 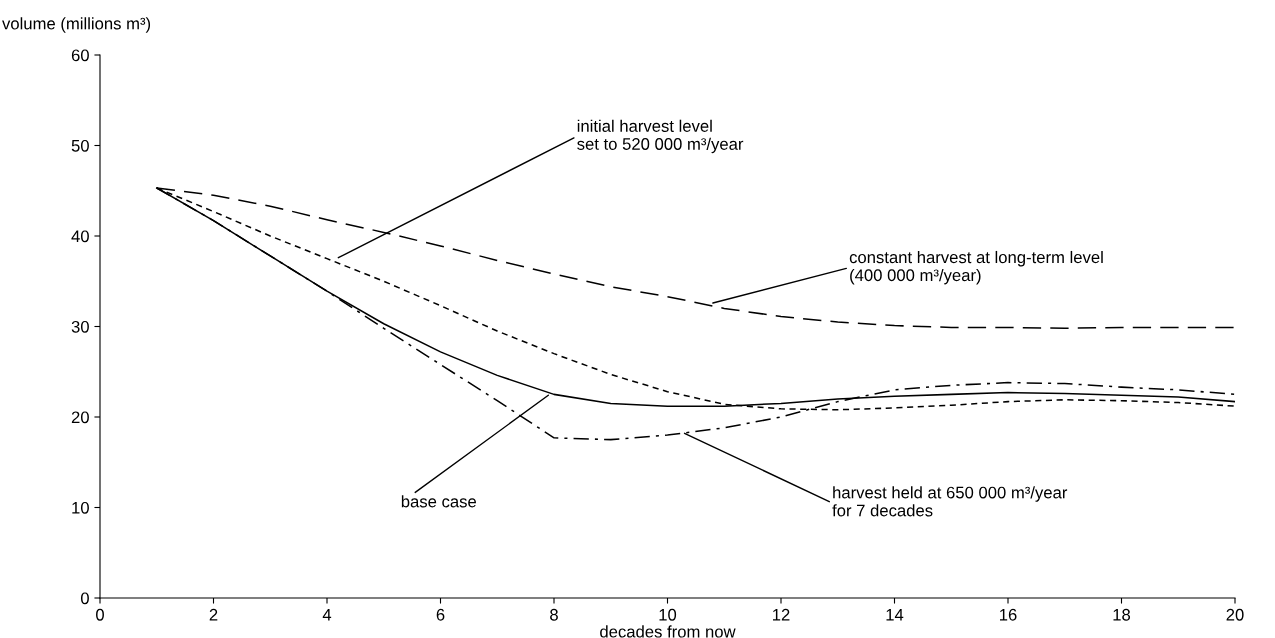 I want to click on y-tick-label: 40, so click(x=80, y=236).